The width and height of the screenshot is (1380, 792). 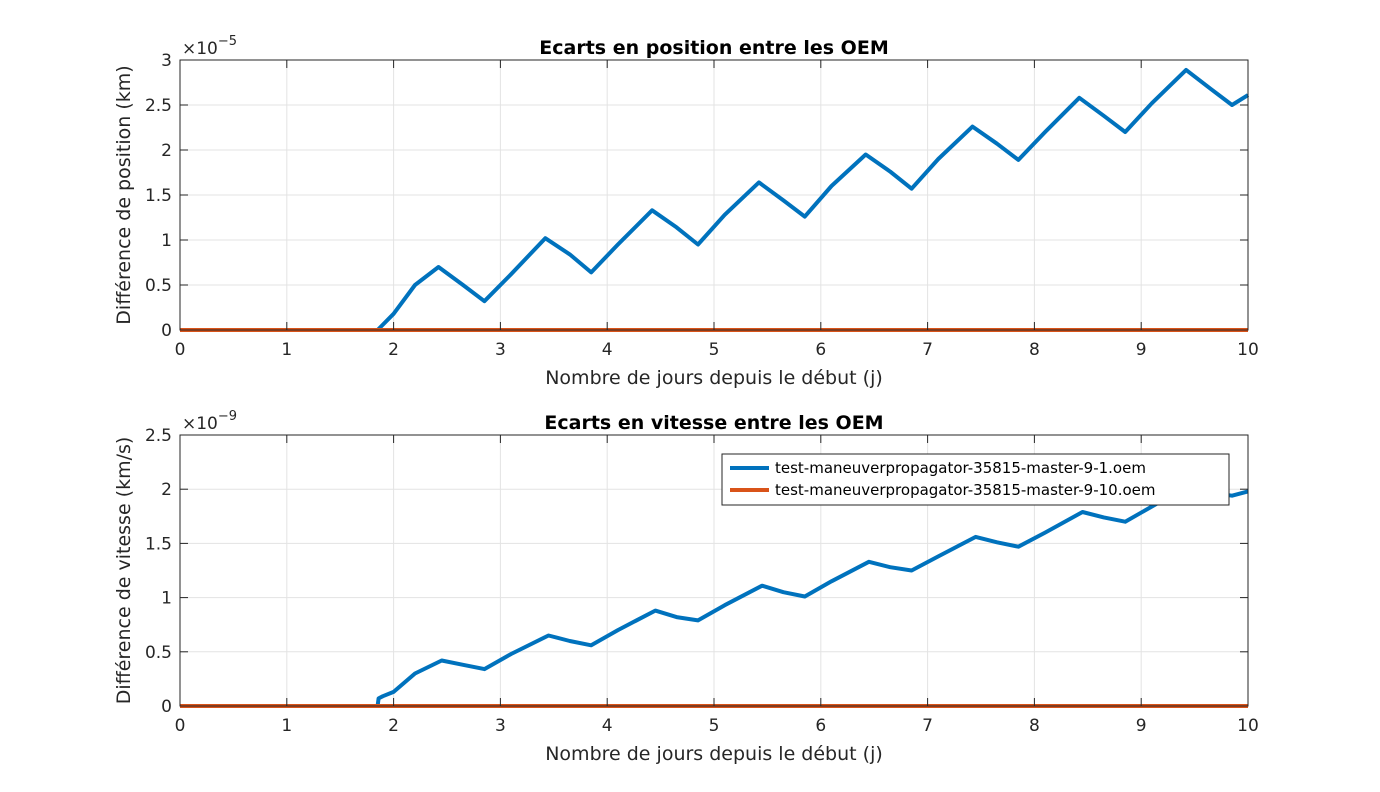 What do you see at coordinates (1034, 726) in the screenshot?
I see `vel-x-tick-label: 8` at bounding box center [1034, 726].